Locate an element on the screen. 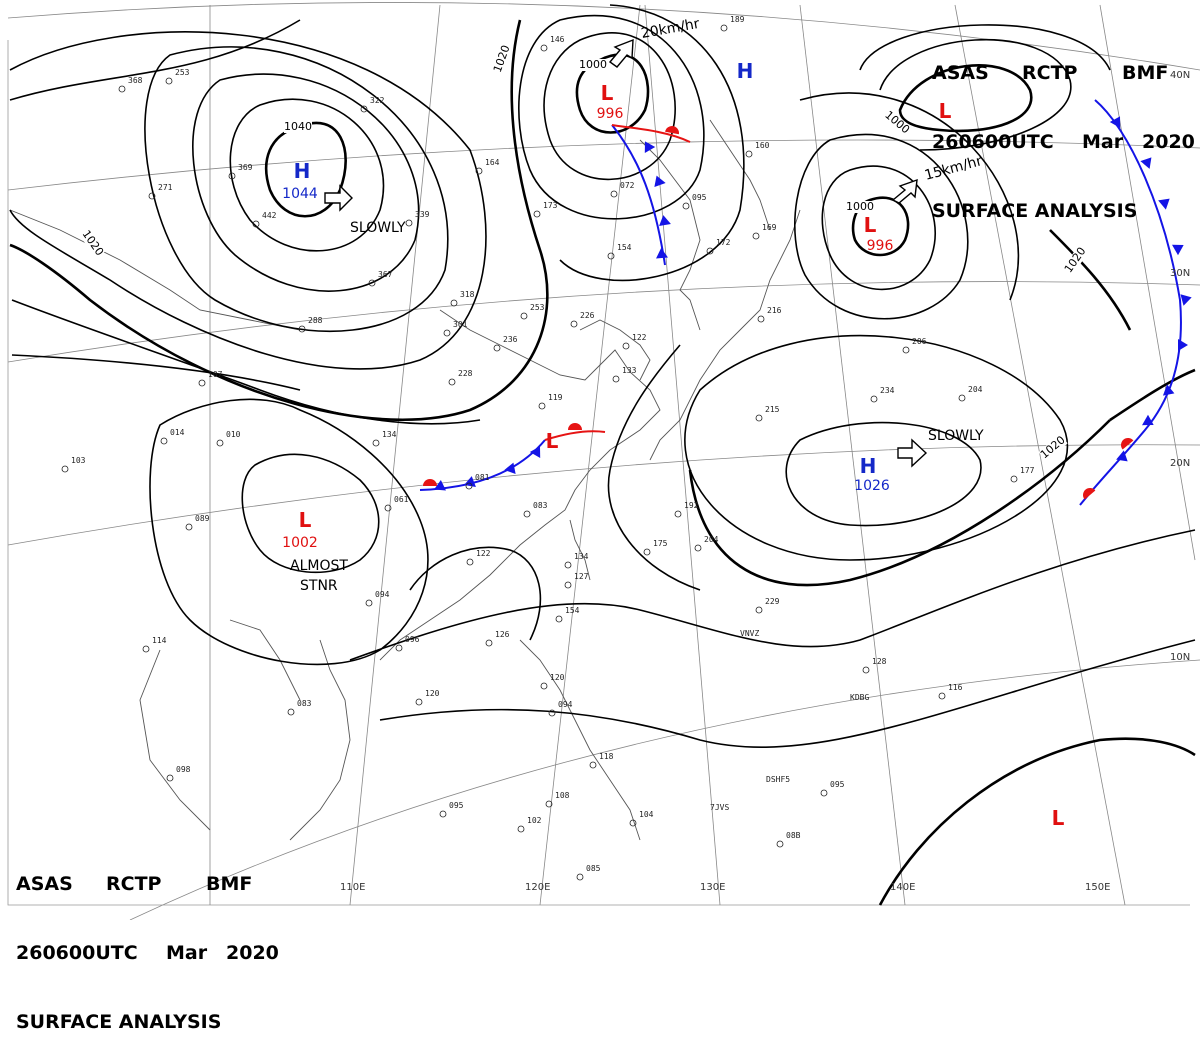  station-pressure: 288 is located at coordinates (315, 320).